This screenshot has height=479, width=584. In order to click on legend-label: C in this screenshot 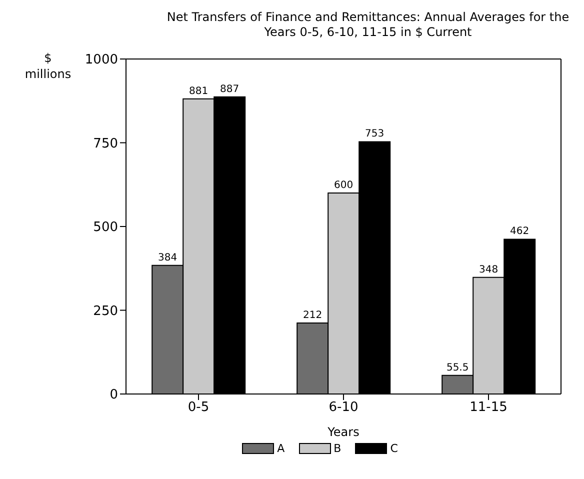, I will do `click(393, 448)`.